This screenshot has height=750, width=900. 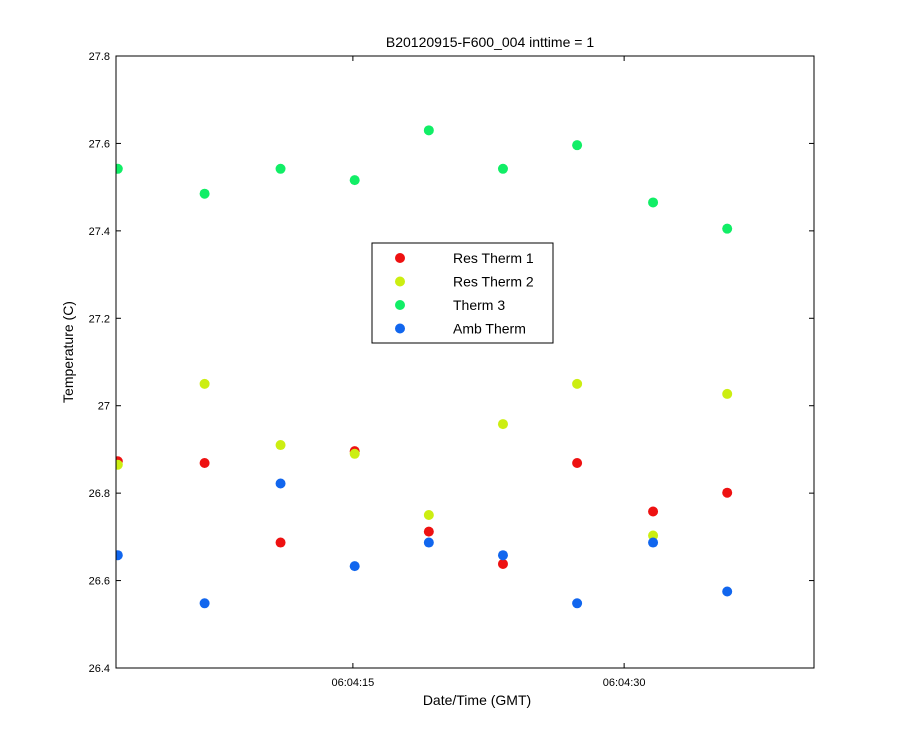 I want to click on x-tick-label: 06:04:15, so click(x=352, y=683).